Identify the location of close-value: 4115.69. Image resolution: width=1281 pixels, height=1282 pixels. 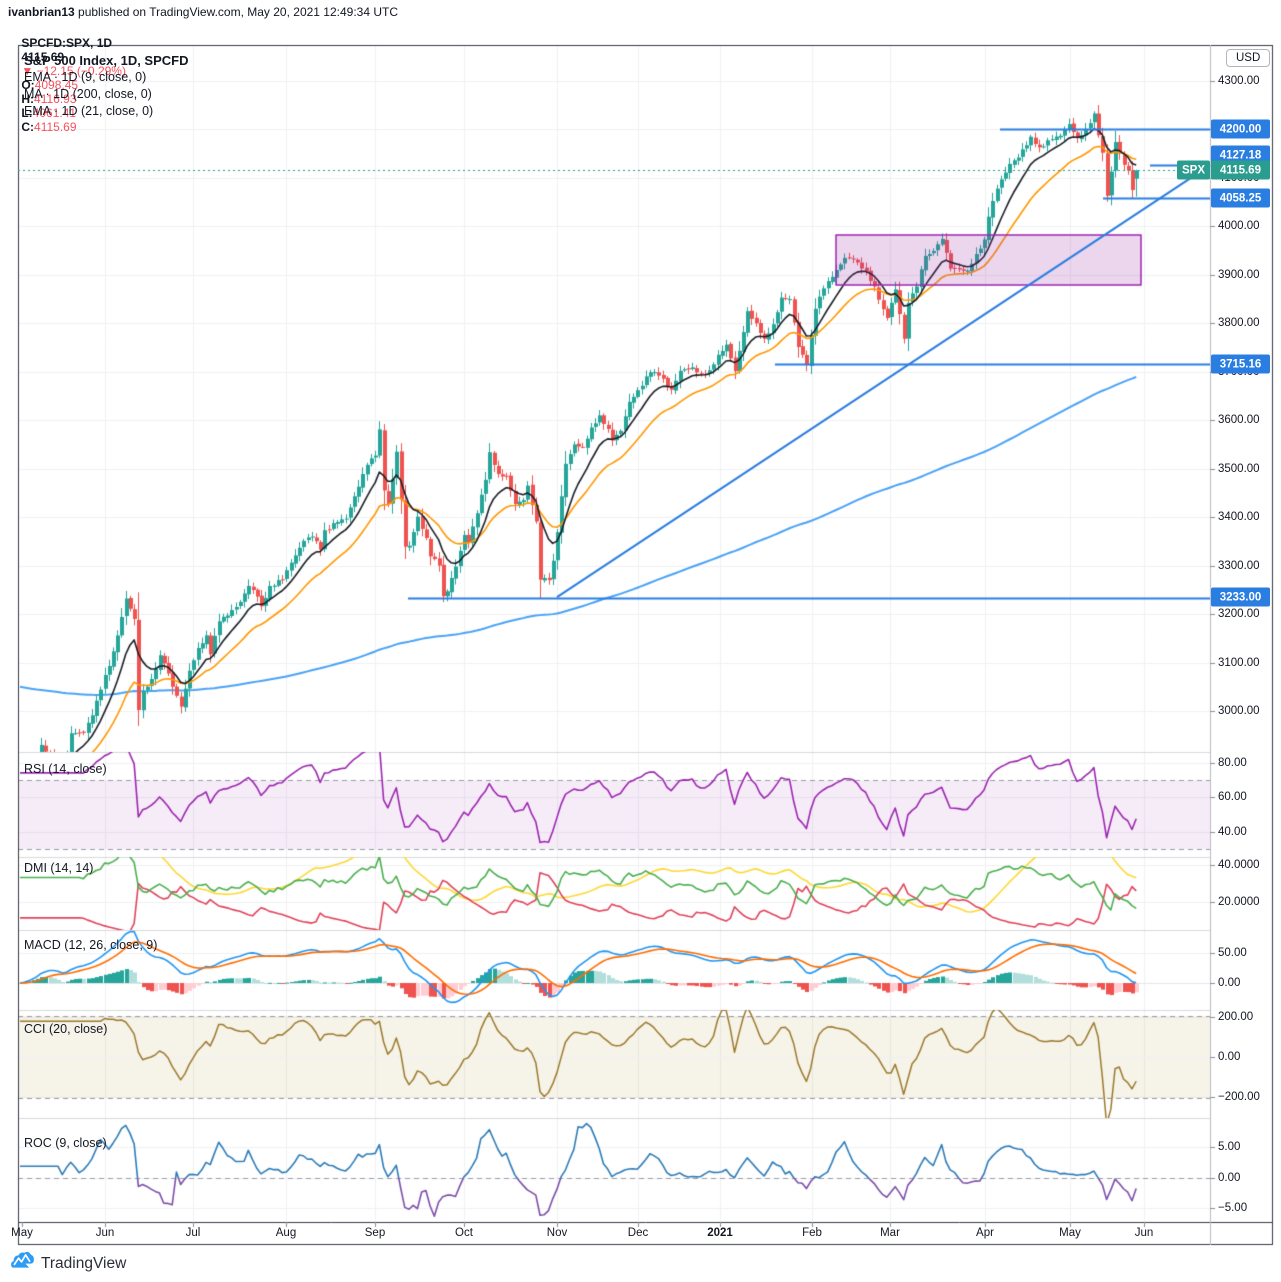
(55, 127).